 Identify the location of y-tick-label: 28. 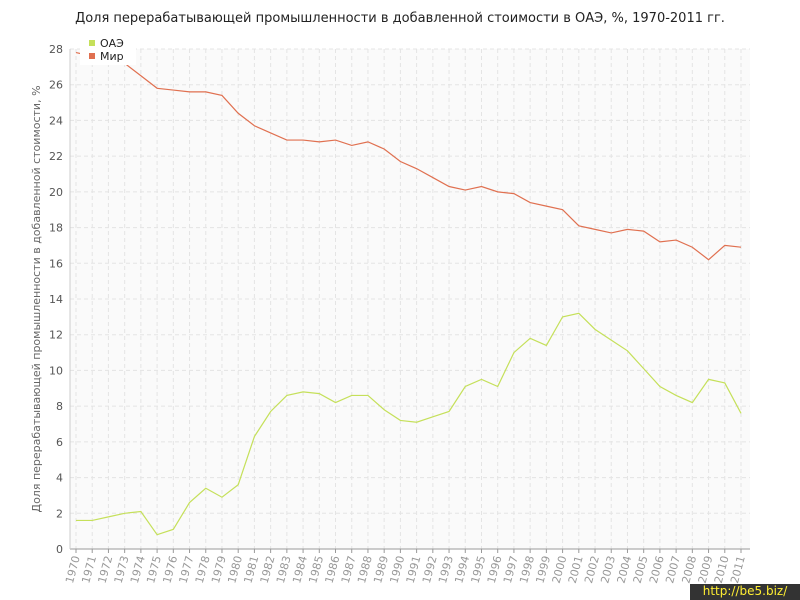
(56, 49).